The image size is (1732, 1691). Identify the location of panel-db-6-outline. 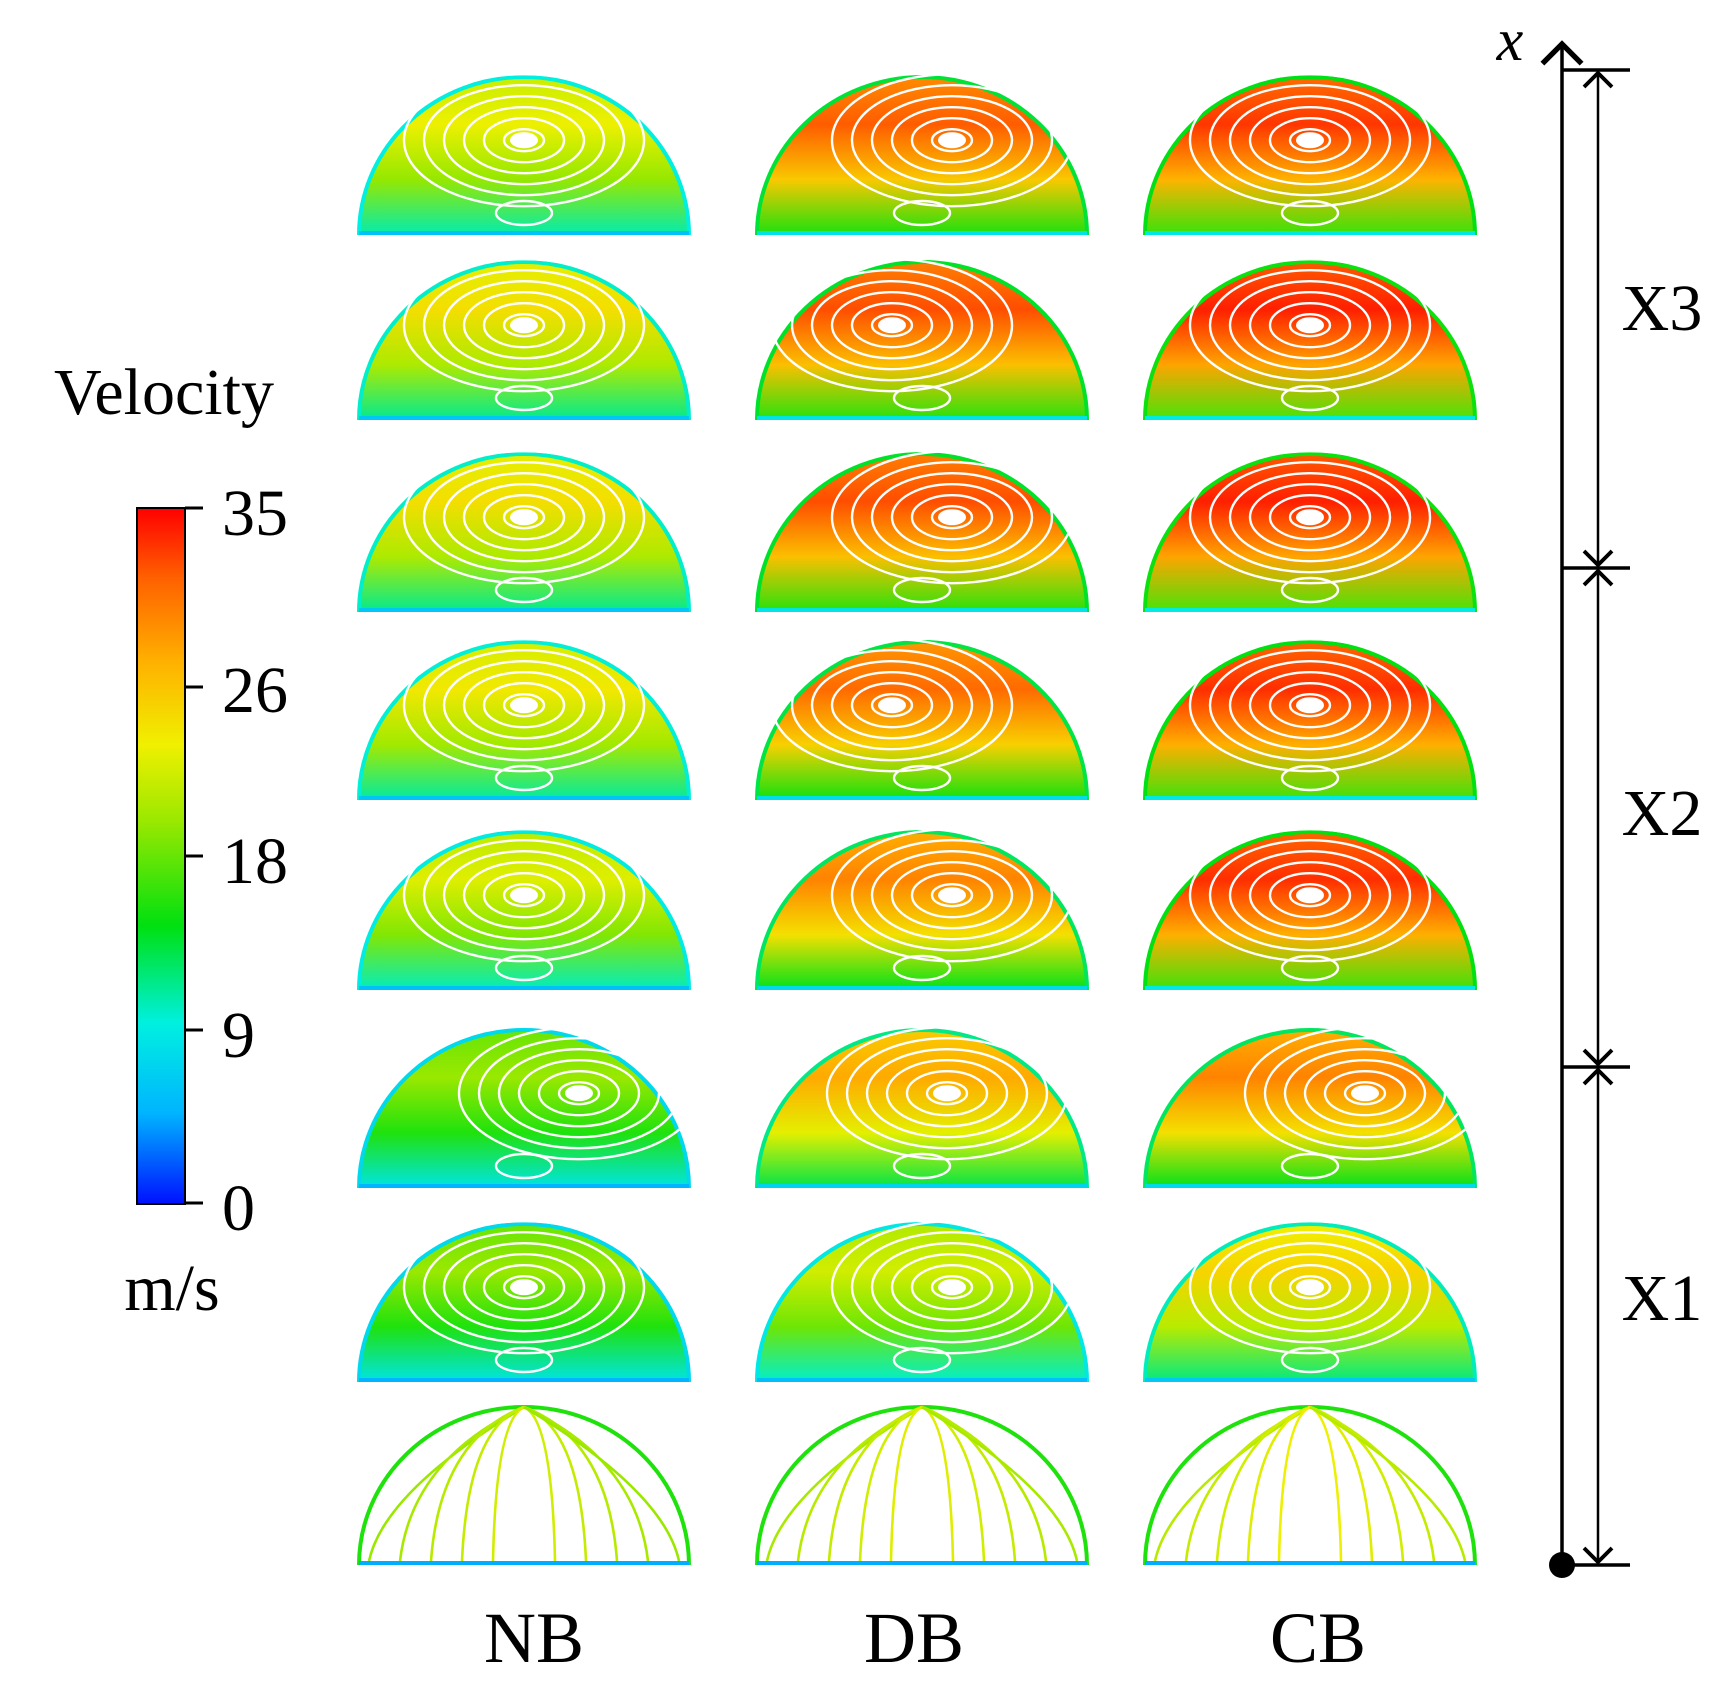
(922, 1108).